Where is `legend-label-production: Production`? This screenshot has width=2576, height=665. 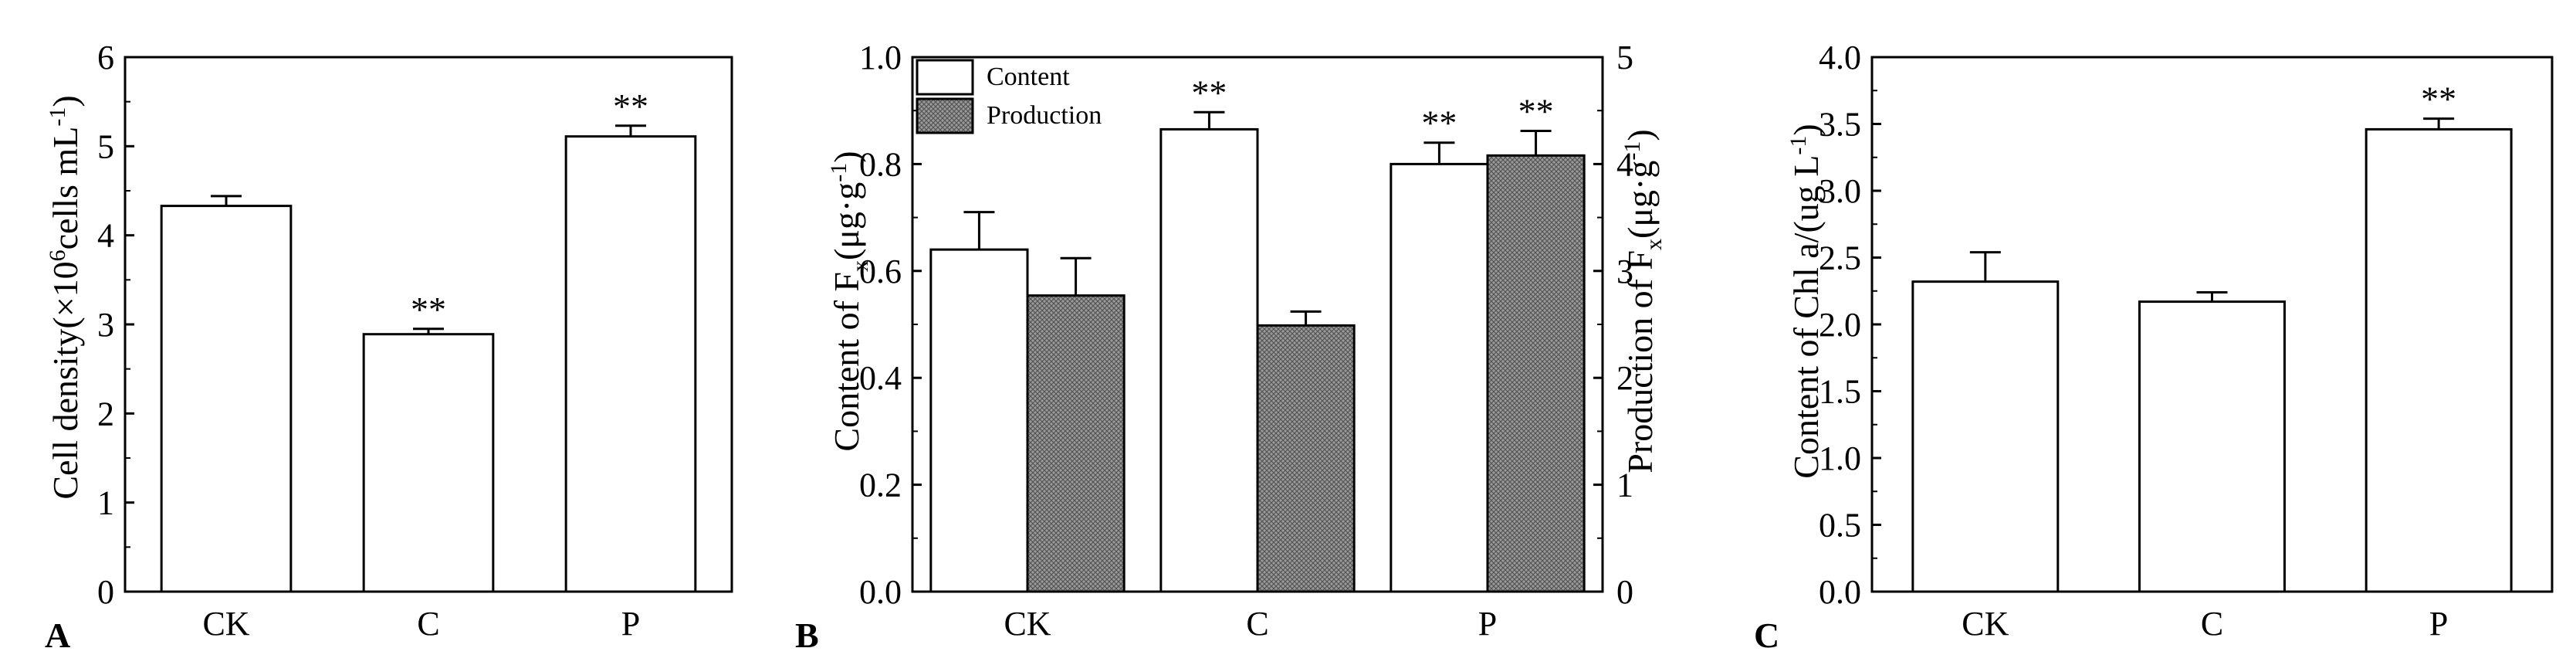 legend-label-production: Production is located at coordinates (1045, 116).